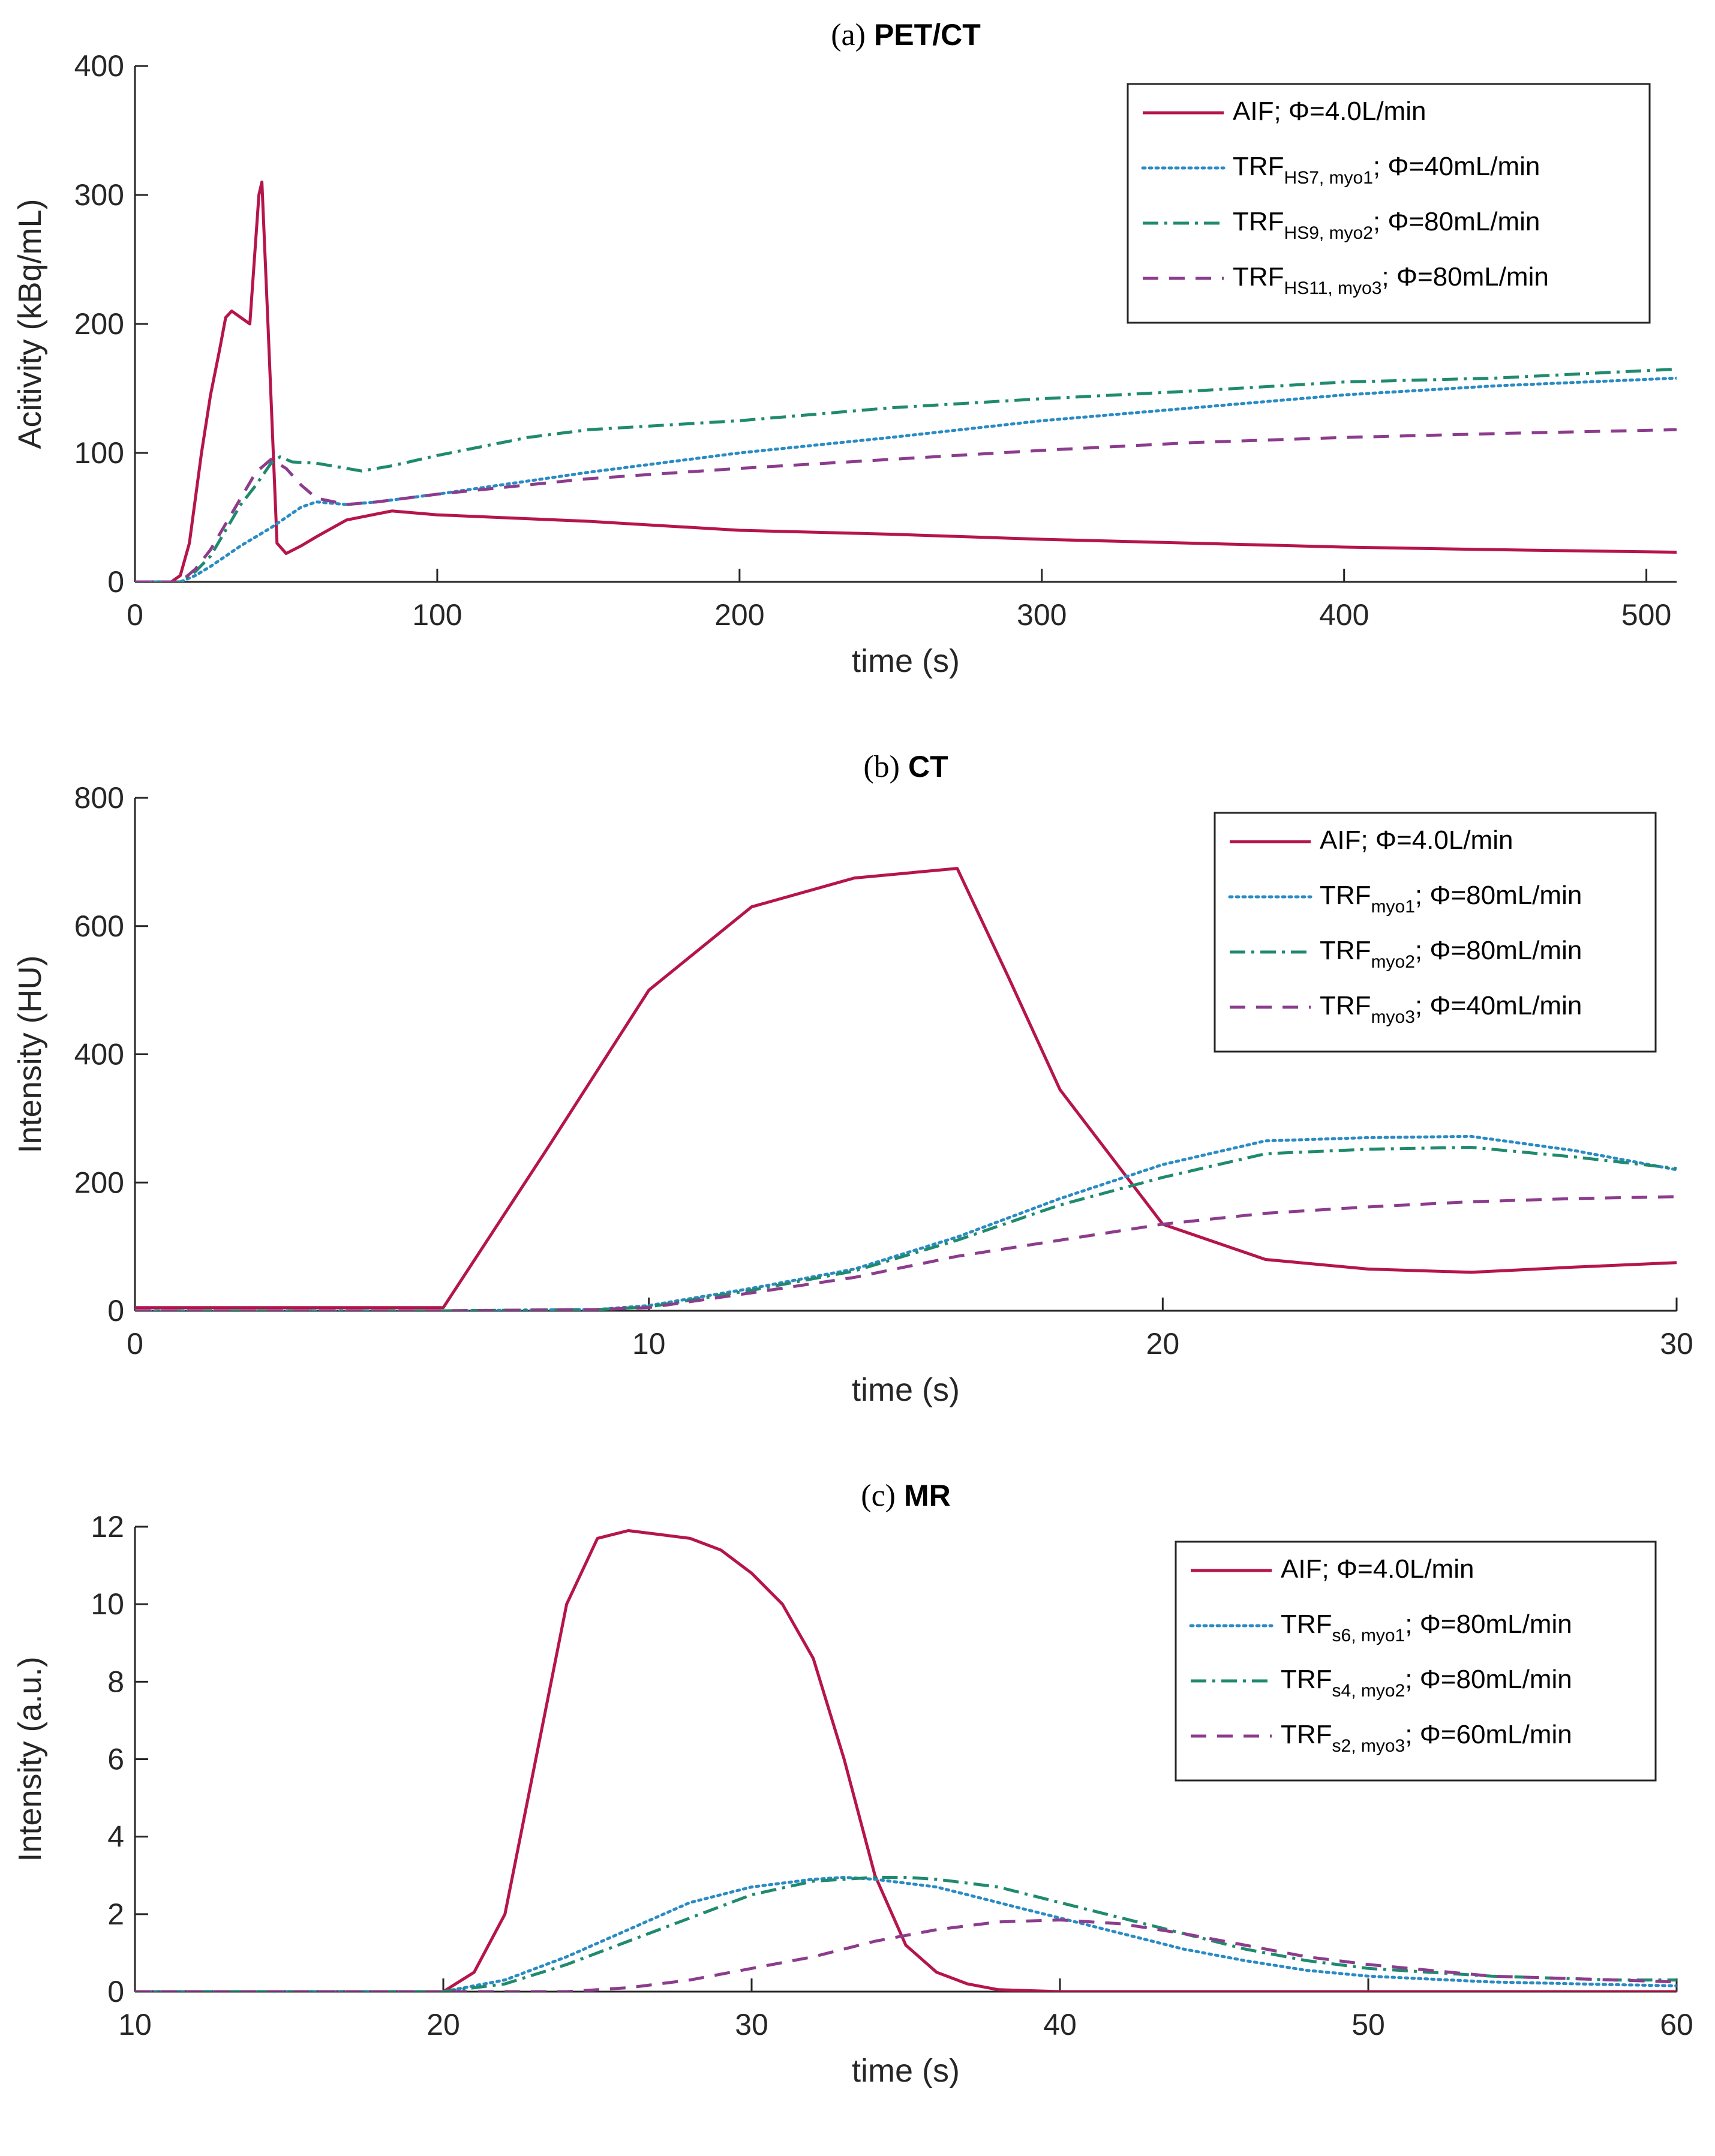 This screenshot has width=1715, height=2156. I want to click on y-tick-label: 10, so click(107, 1604).